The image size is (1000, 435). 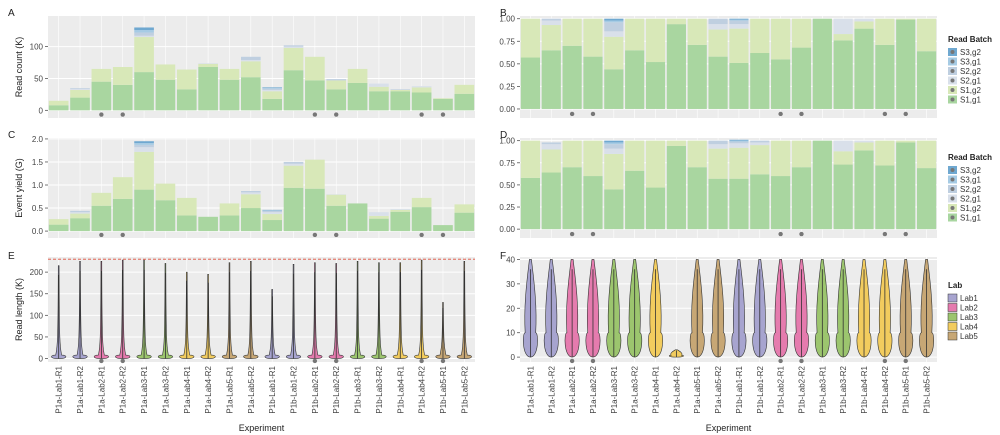 What do you see at coordinates (969, 317) in the screenshot?
I see `legend-label-F: Lab3` at bounding box center [969, 317].